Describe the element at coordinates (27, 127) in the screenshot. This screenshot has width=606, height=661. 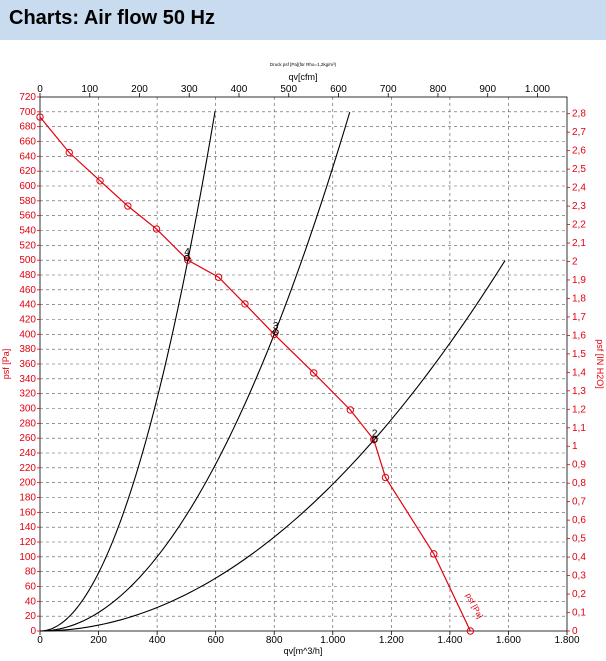
I see `y-tick-label: 680` at that location.